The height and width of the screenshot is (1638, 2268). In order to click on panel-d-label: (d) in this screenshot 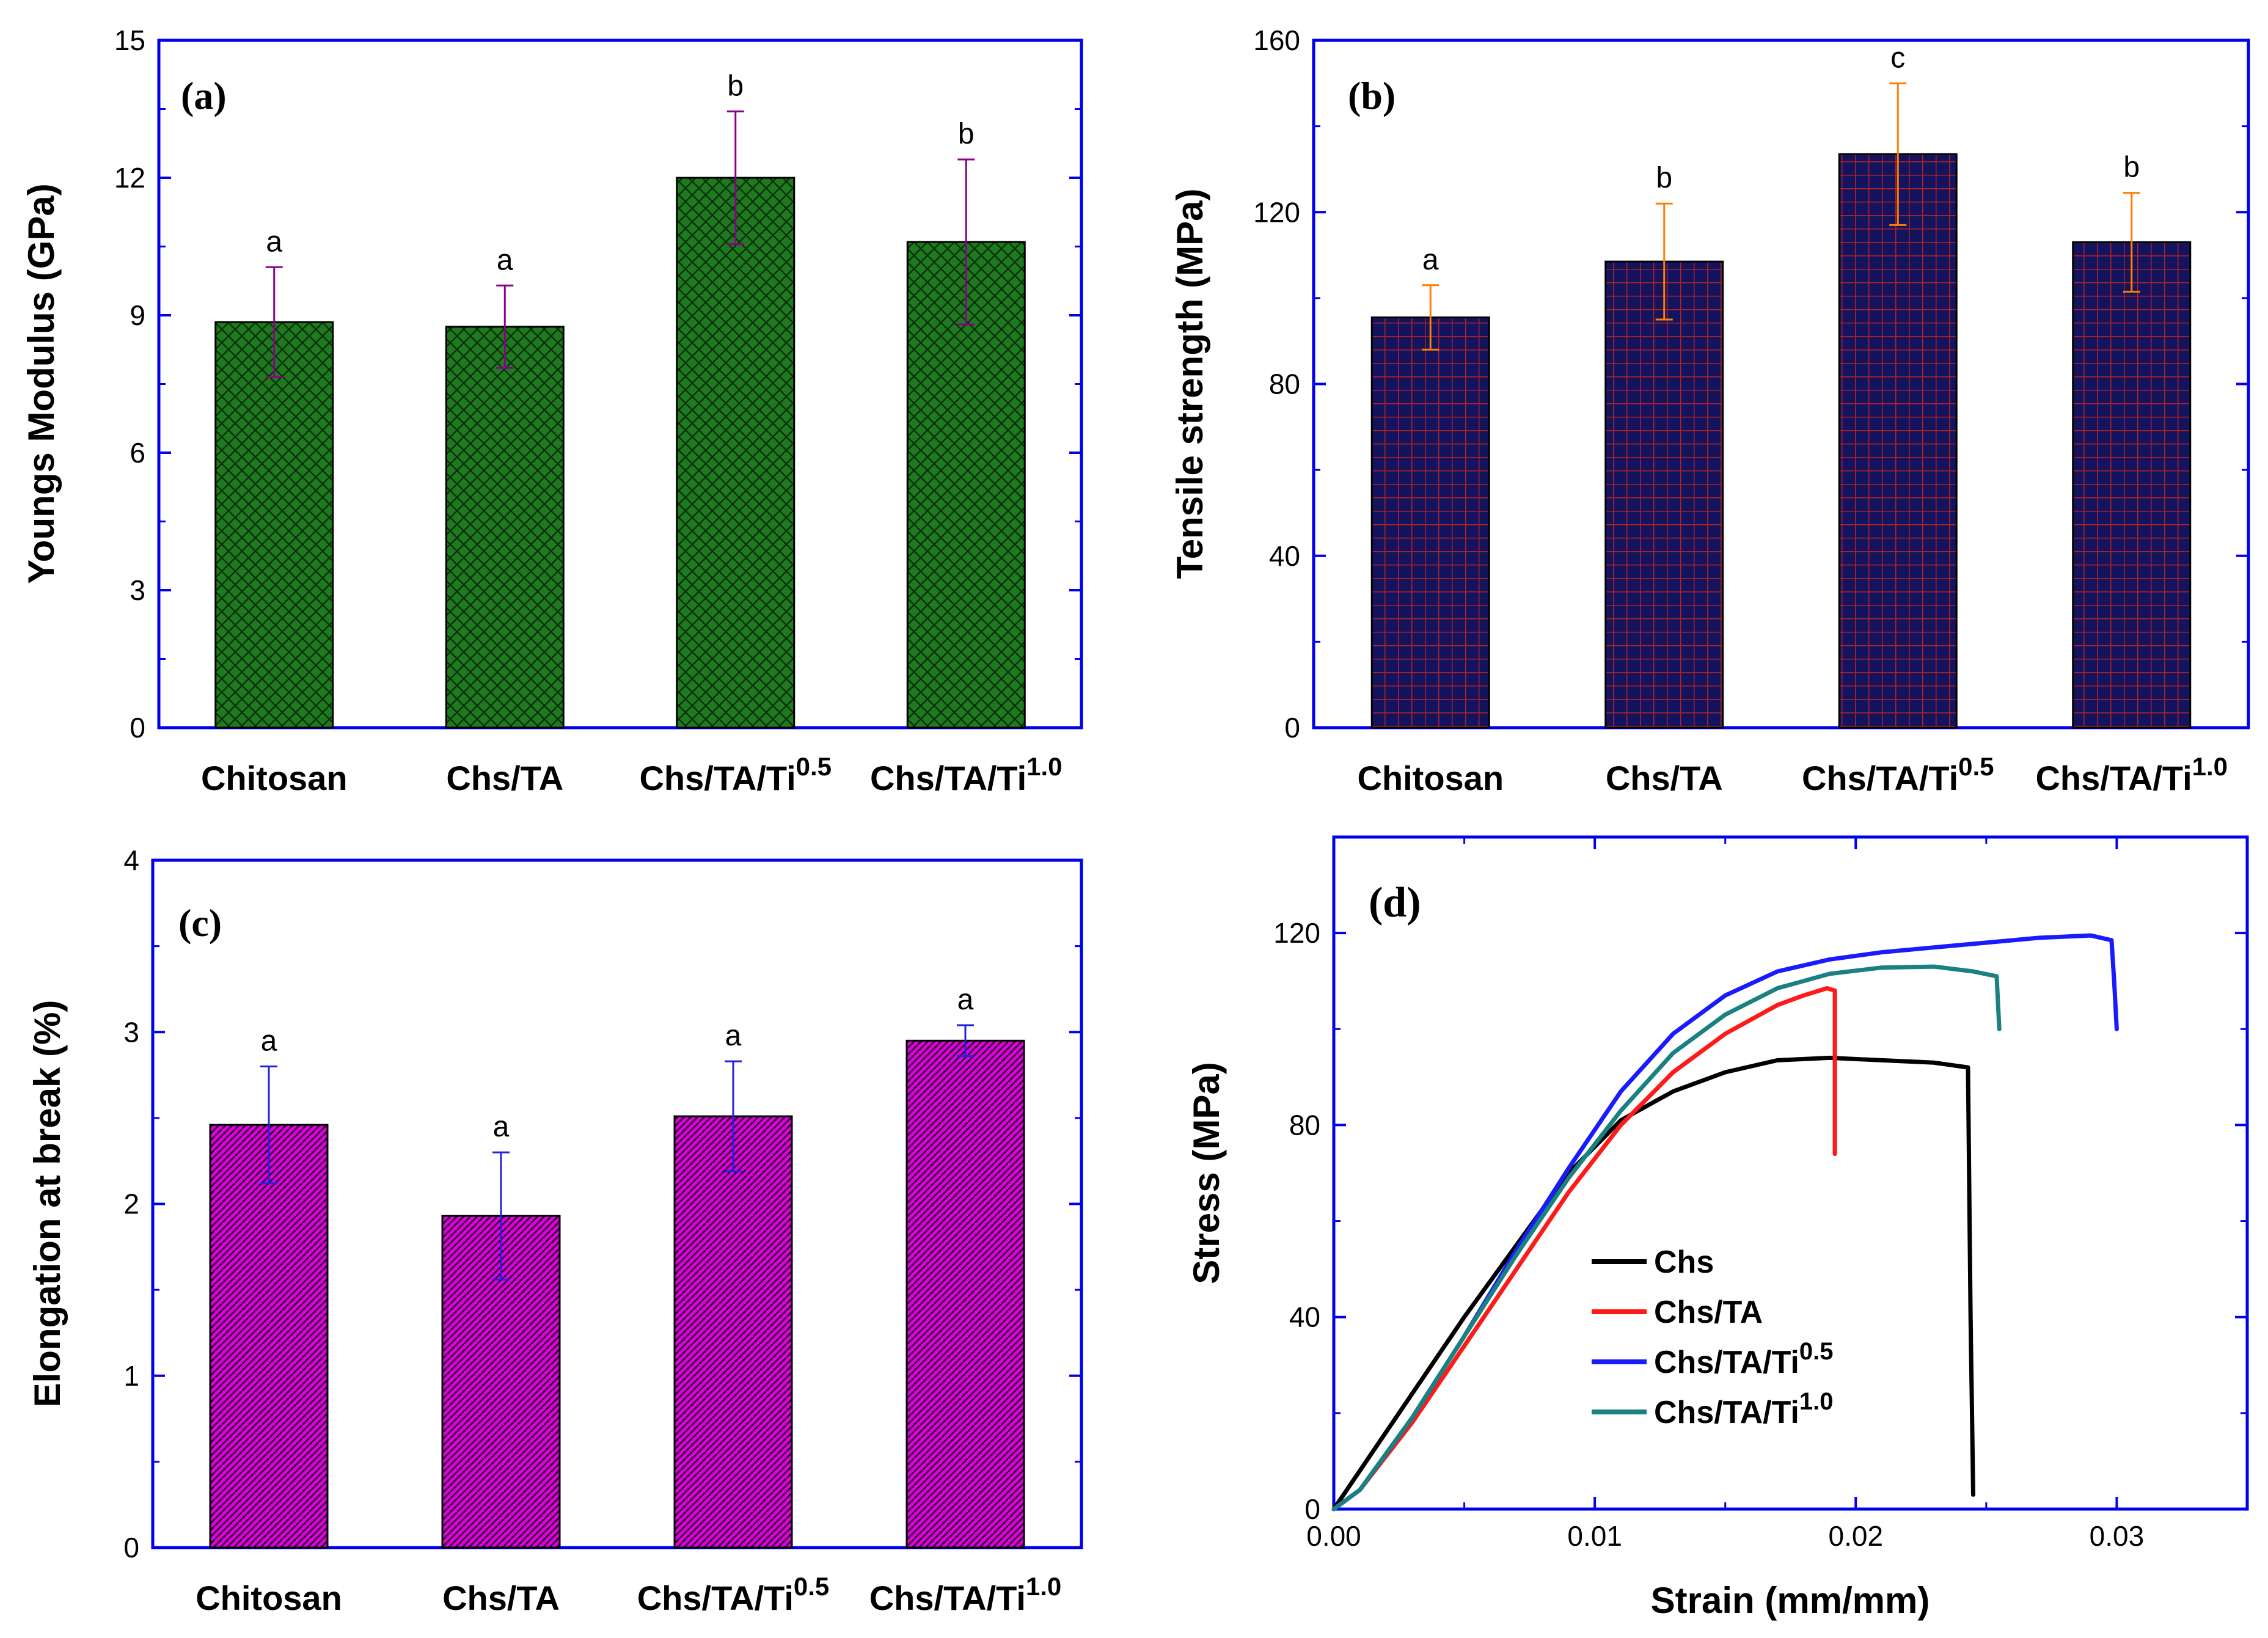, I will do `click(1395, 903)`.